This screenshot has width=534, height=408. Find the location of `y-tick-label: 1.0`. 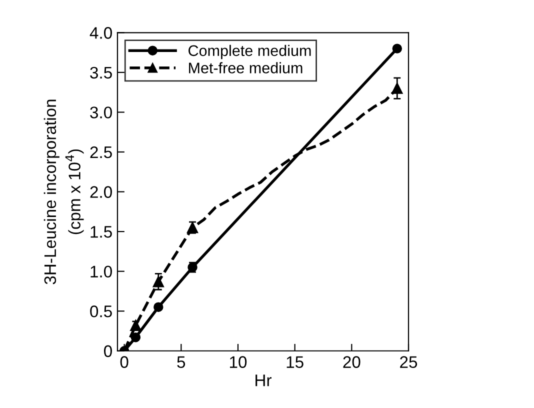

y-tick-label: 1.0 is located at coordinates (101, 272).